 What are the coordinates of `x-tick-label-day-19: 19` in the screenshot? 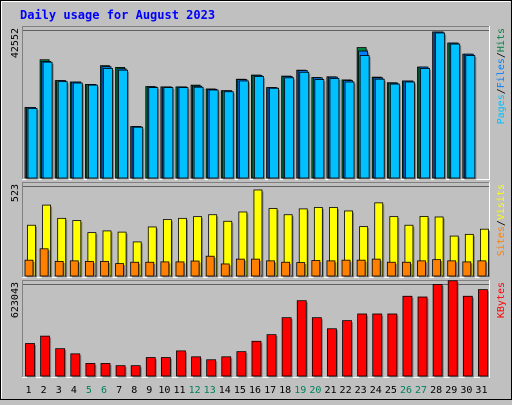 It's located at (300, 390).